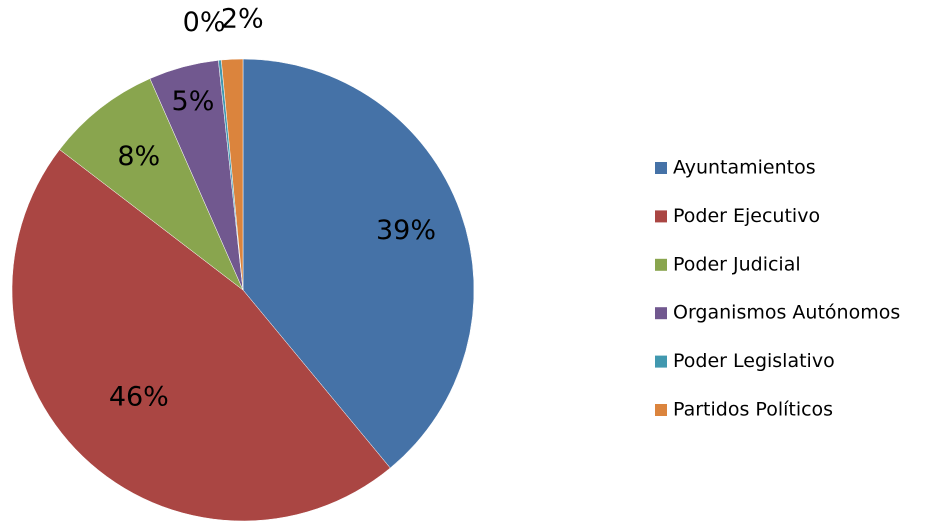 Image resolution: width=942 pixels, height=521 pixels. Describe the element at coordinates (744, 168) in the screenshot. I see `legend-label: Ayuntamientos` at that location.